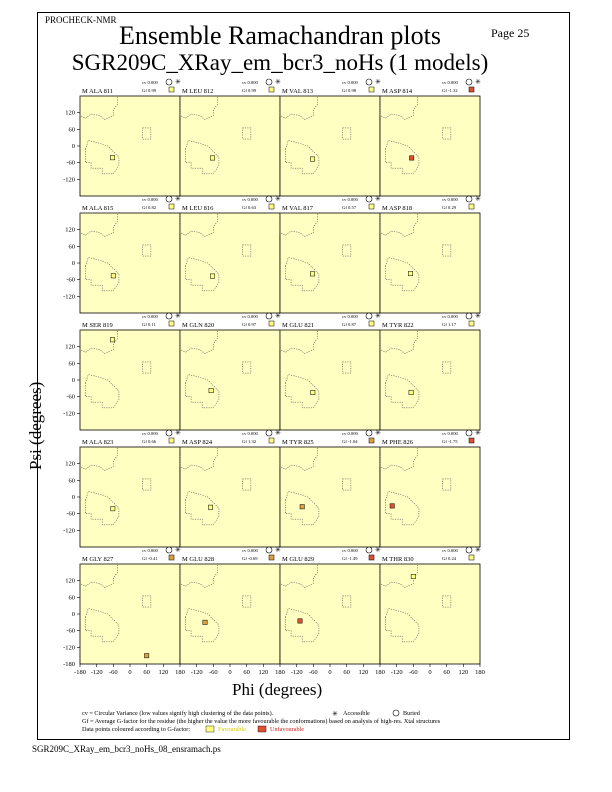 The height and width of the screenshot is (792, 612). What do you see at coordinates (350, 558) in the screenshot?
I see `gf-value-label: Gf -1.49` at bounding box center [350, 558].